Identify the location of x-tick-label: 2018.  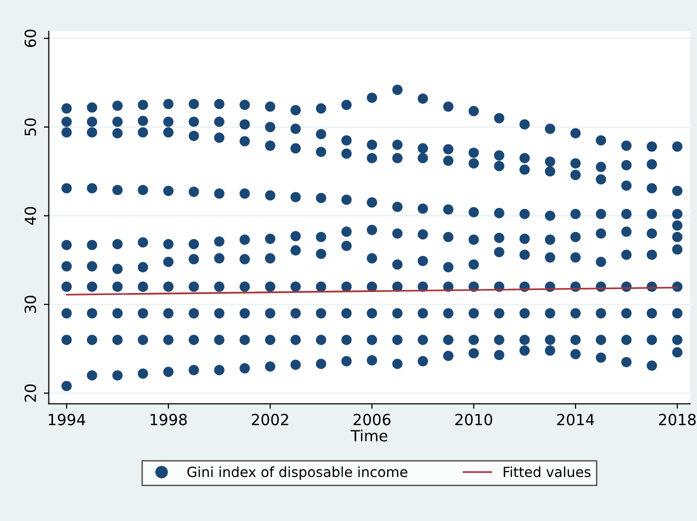
(677, 420).